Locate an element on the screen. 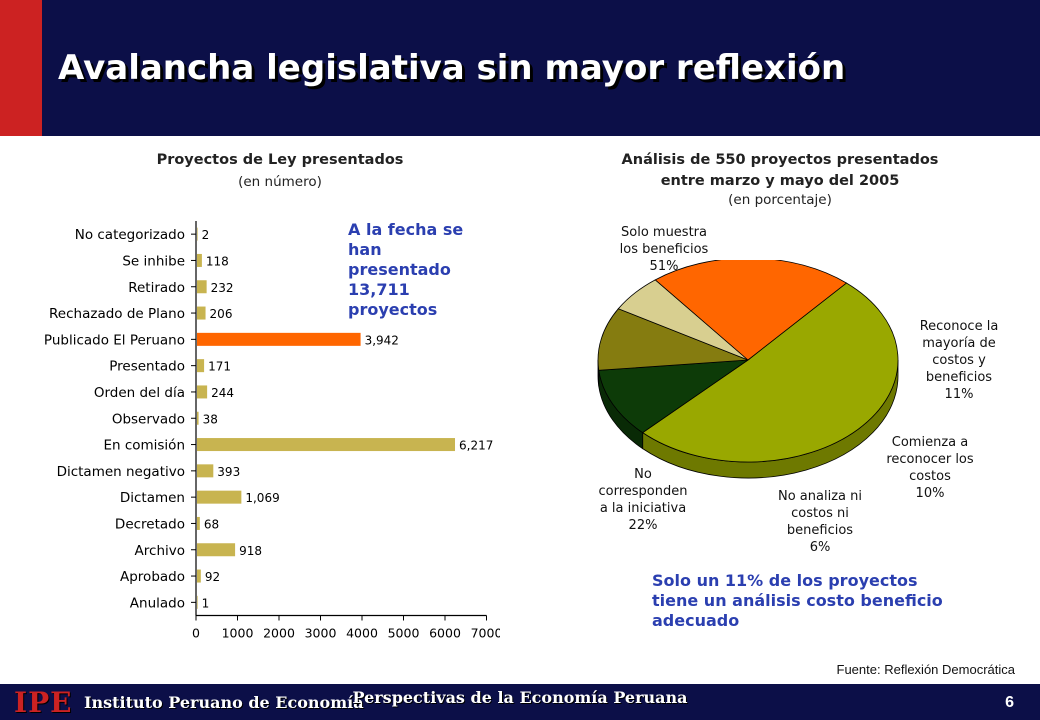 This screenshot has width=1040, height=720. x-tick-label: 7000 is located at coordinates (485, 633).